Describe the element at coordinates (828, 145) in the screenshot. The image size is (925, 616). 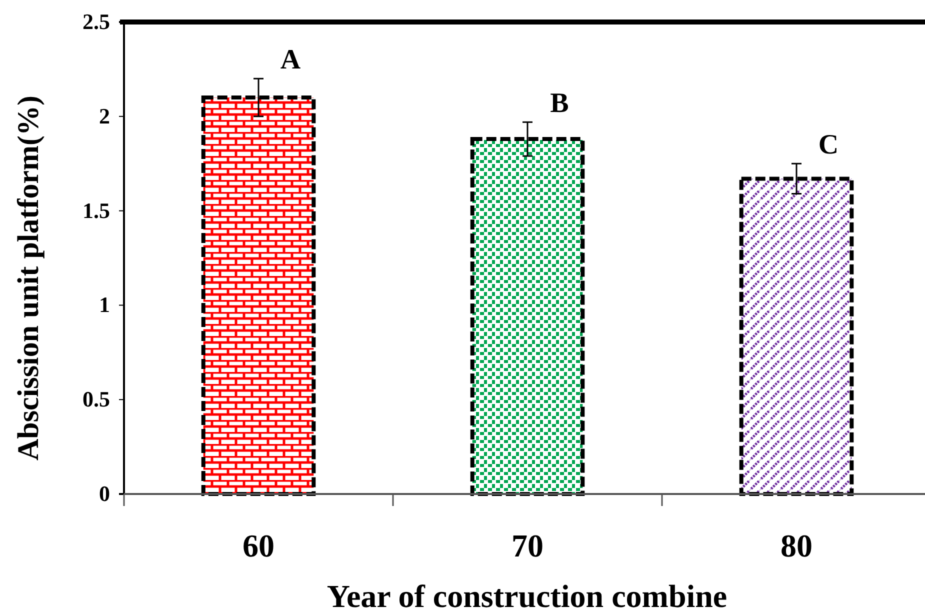
I see `annotation: C` at that location.